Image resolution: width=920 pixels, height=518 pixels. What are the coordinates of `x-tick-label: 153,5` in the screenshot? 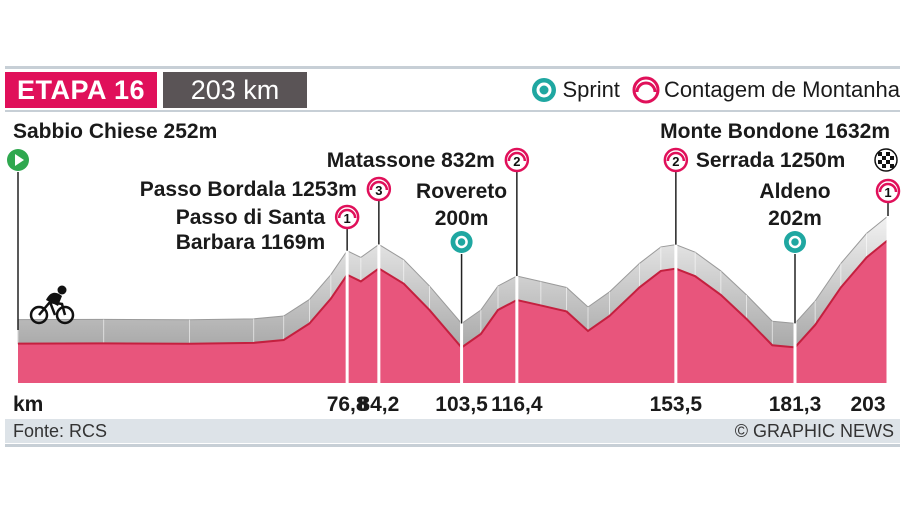 It's located at (676, 404).